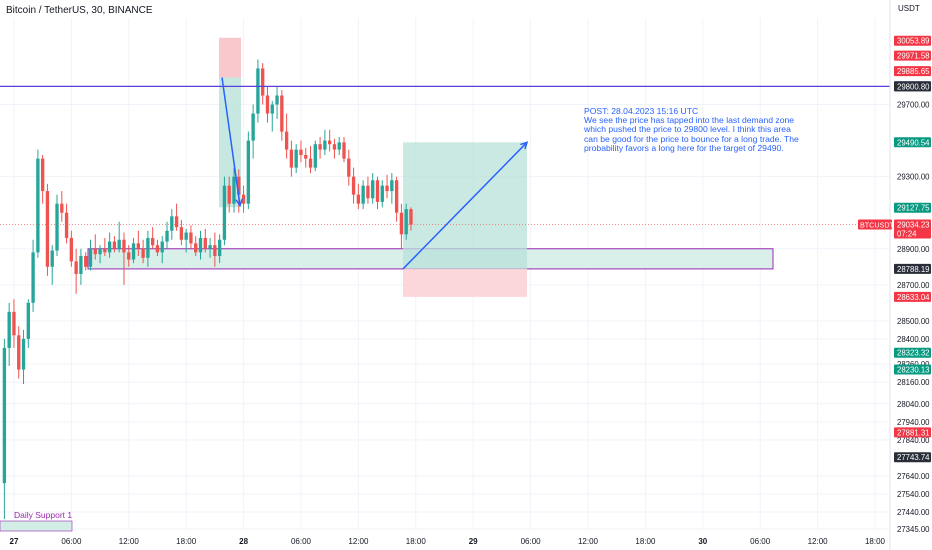 The width and height of the screenshot is (932, 550). What do you see at coordinates (524, 145) in the screenshot?
I see `up-arrow-head` at bounding box center [524, 145].